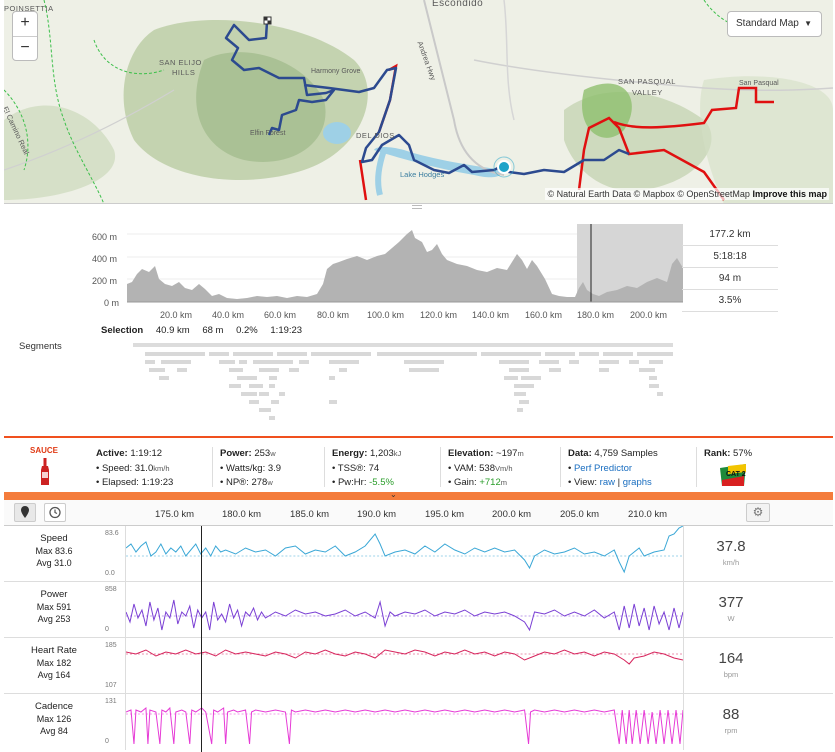 The height and width of the screenshot is (752, 835). Describe the element at coordinates (730, 257) in the screenshot. I see `stat-time: 5:18:18` at that location.